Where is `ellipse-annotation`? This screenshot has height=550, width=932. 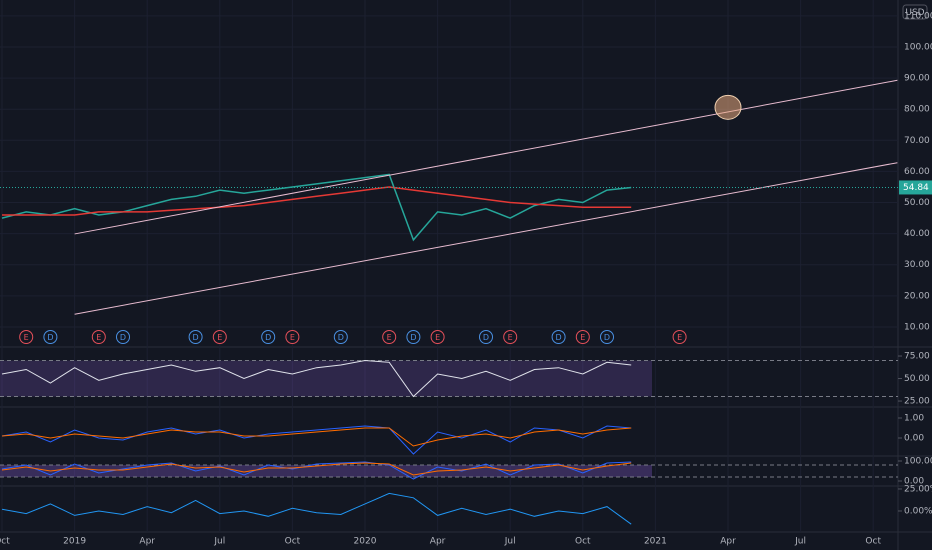
ellipse-annotation is located at coordinates (728, 107).